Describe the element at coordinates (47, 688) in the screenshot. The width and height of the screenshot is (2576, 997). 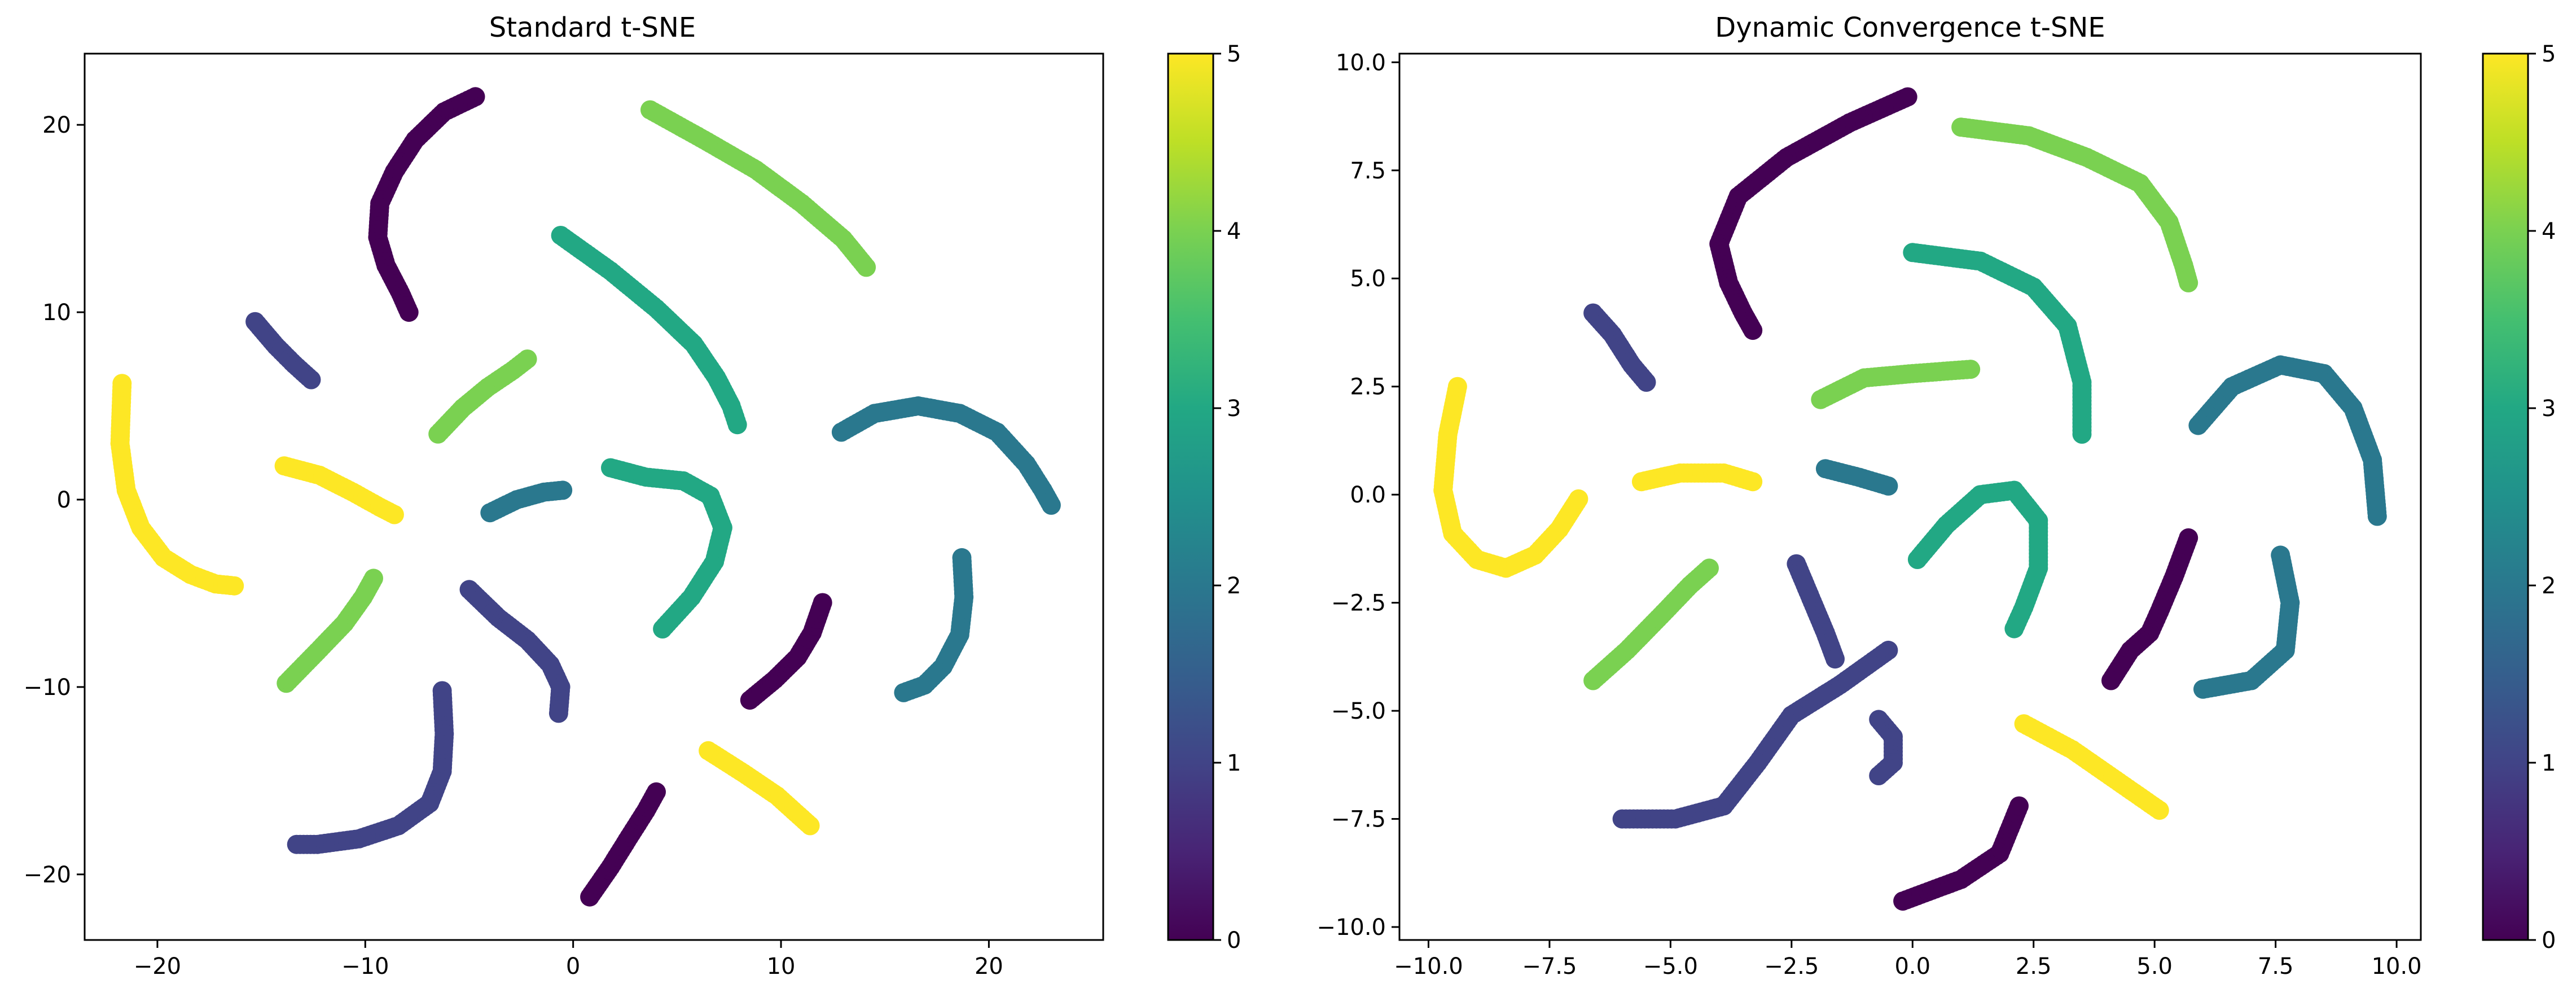
I see `y-tick-label: −10` at that location.